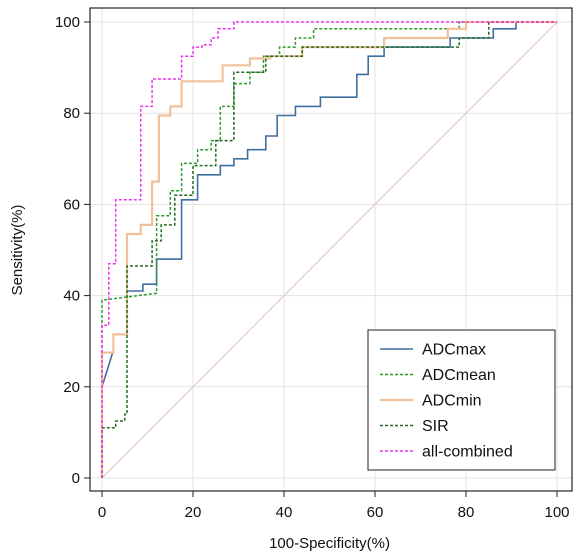 The width and height of the screenshot is (576, 555). I want to click on legend-label: ADCmax, so click(454, 350).